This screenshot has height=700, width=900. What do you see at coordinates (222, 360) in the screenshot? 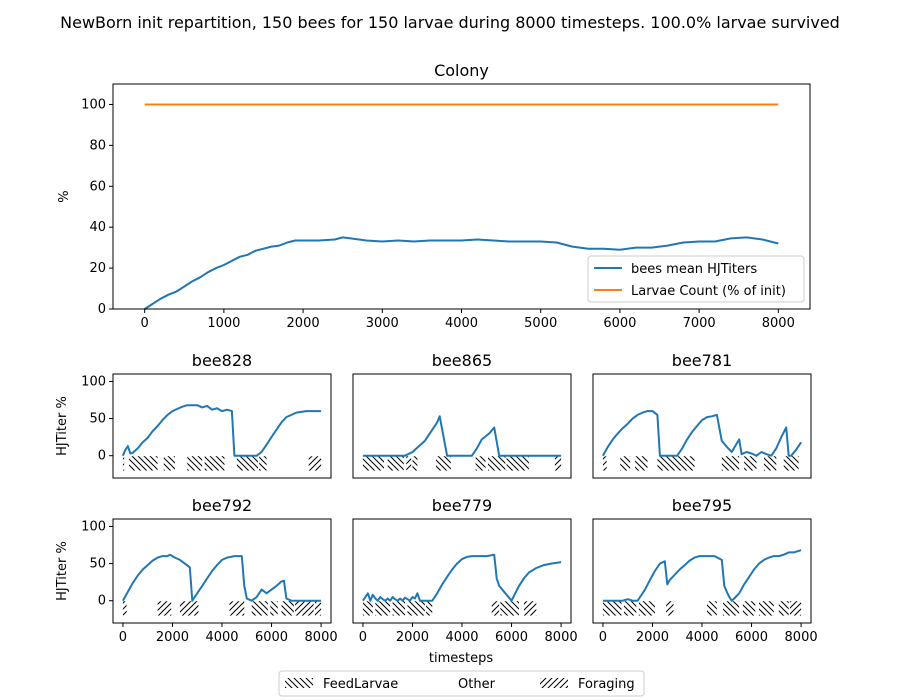
I see `panel-title: bee828` at bounding box center [222, 360].